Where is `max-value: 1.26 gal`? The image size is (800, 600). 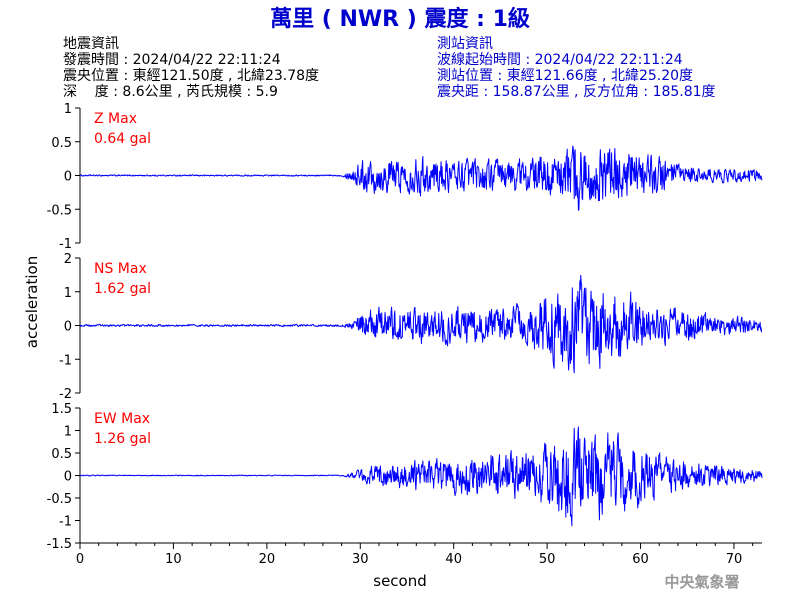 max-value: 1.26 gal is located at coordinates (122, 439).